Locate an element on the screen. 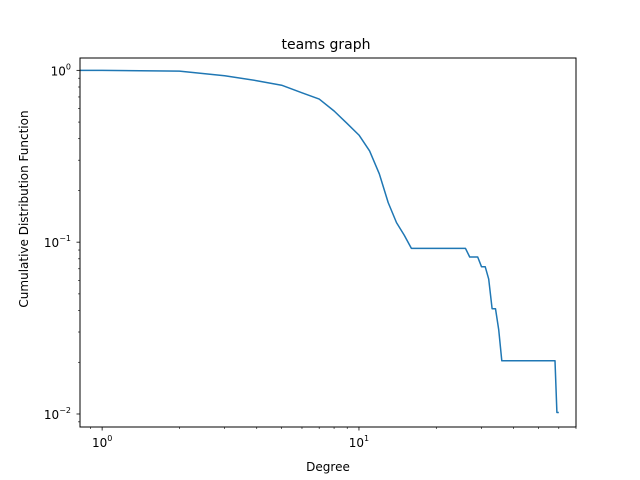 The image size is (640, 480). x-tick-label: 10¹ is located at coordinates (359, 442).